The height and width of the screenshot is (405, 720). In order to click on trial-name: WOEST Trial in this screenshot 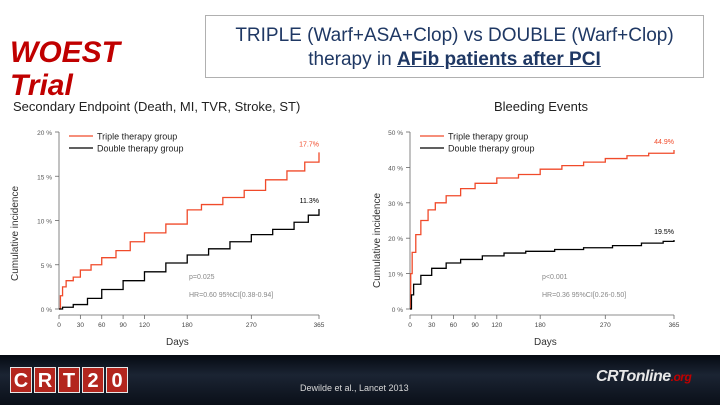, I will do `click(65, 69)`.